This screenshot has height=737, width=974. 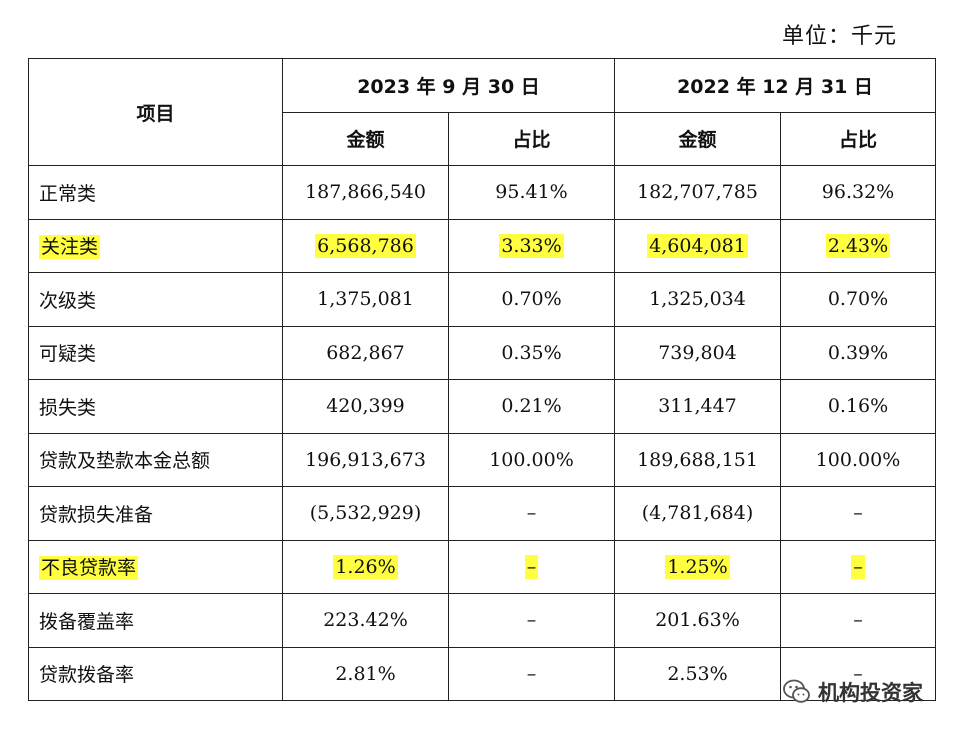 What do you see at coordinates (697, 406) in the screenshot?
I see `amount-2022-cell: 311,447` at bounding box center [697, 406].